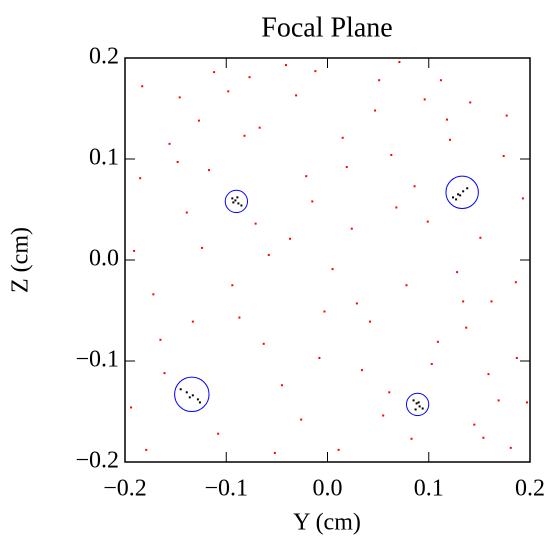  What do you see at coordinates (104, 259) in the screenshot?
I see `y-tick-label: 0.0` at bounding box center [104, 259].